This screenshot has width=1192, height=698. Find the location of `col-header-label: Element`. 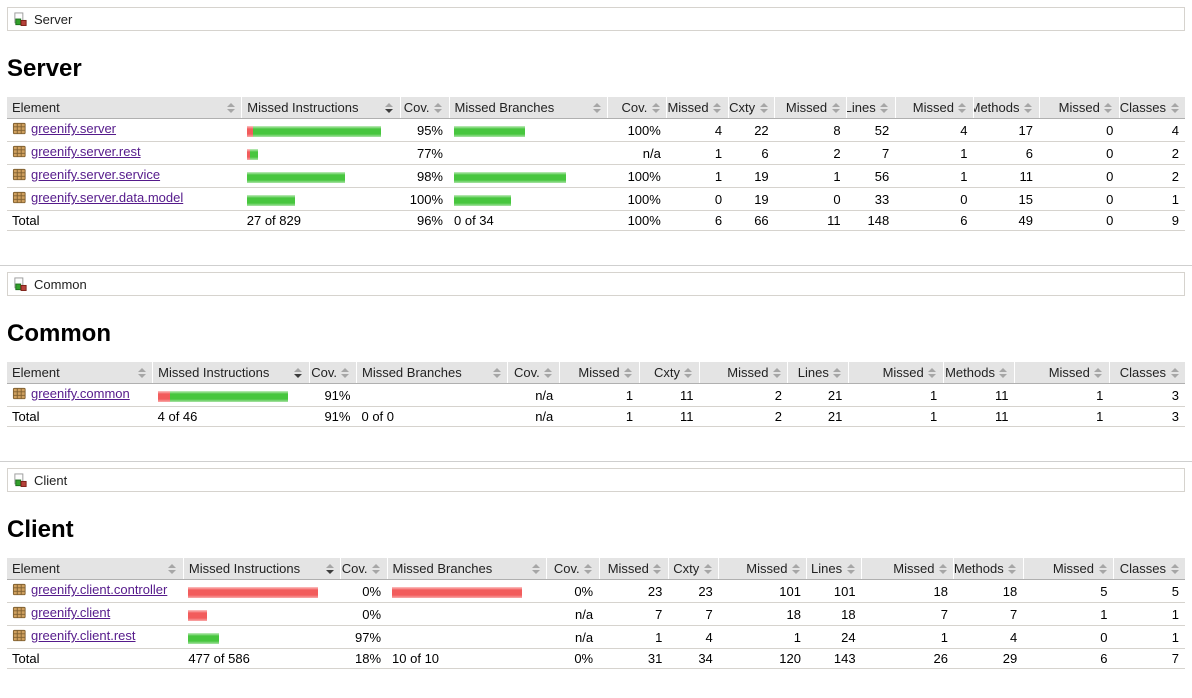

col-header-label: Element is located at coordinates (36, 372).